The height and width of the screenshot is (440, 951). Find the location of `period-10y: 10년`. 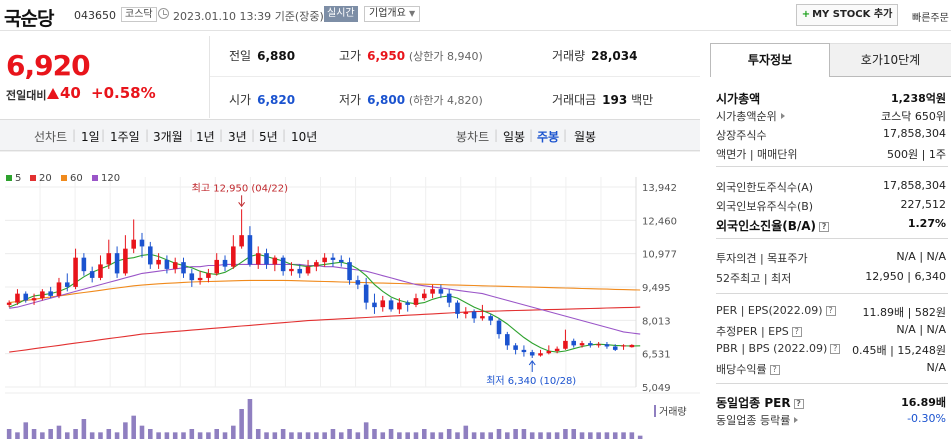

period-10y: 10년 is located at coordinates (304, 137).